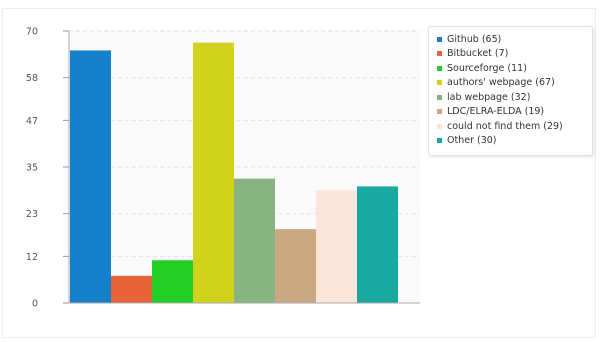 The height and width of the screenshot is (342, 600). I want to click on y-tick-label: 47, so click(32, 121).